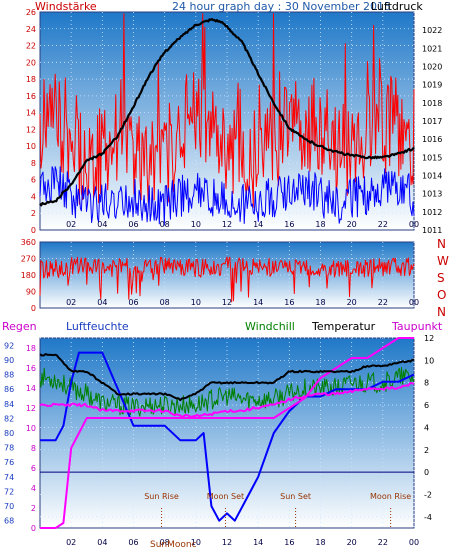 The width and height of the screenshot is (470, 559). Describe the element at coordinates (227, 400) in the screenshot. I see `dewpoint-line` at that location.